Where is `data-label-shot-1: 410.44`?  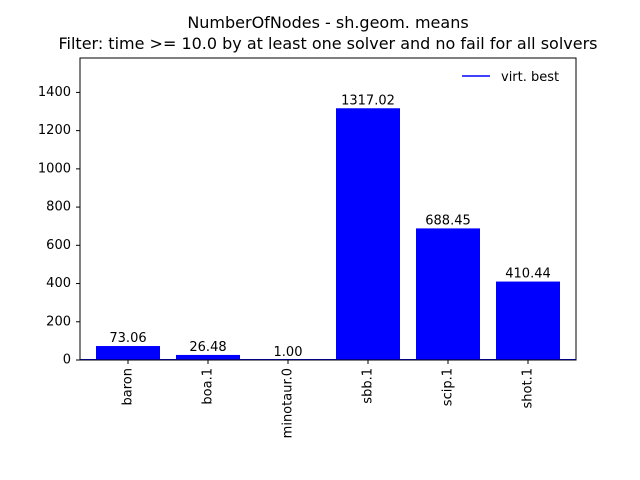 data-label-shot-1: 410.44 is located at coordinates (528, 274).